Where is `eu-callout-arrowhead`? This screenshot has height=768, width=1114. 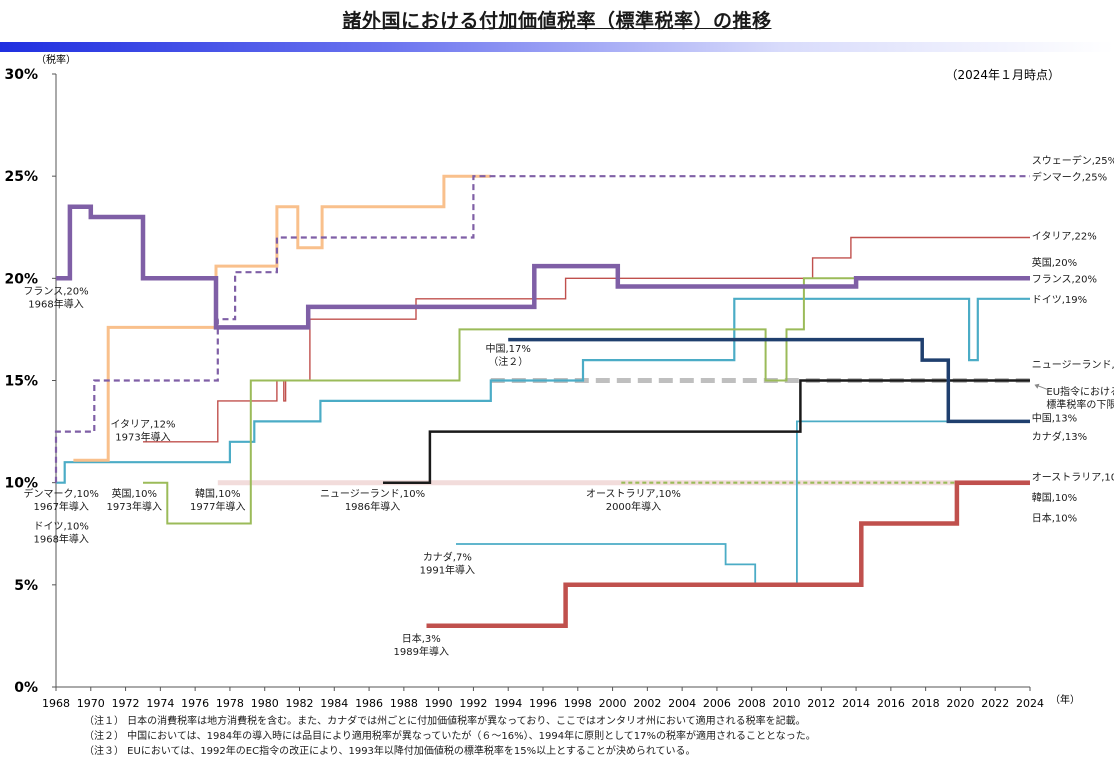
eu-callout-arrowhead is located at coordinates (1037, 386).